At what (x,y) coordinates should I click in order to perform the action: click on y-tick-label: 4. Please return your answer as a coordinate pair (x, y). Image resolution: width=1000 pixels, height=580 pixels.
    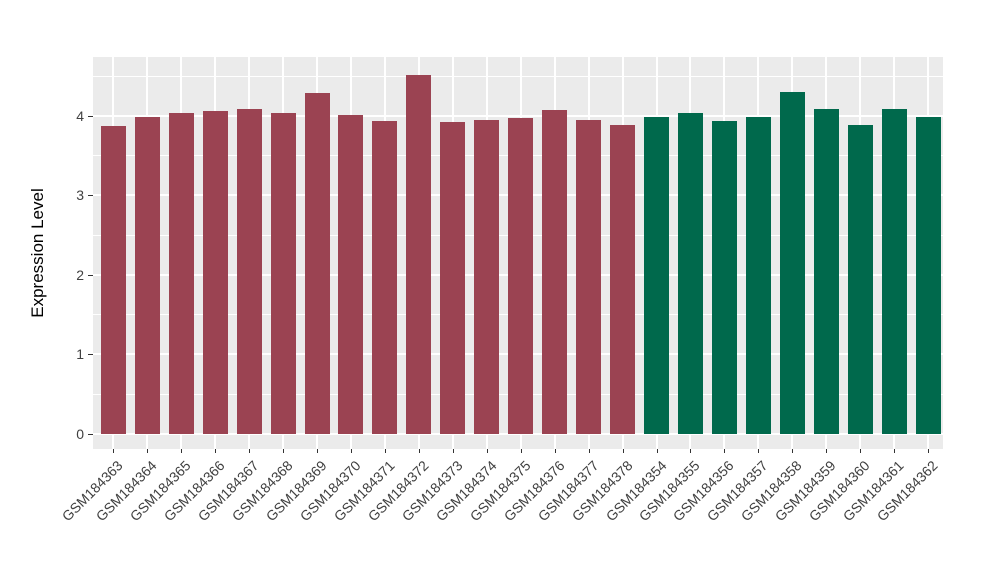
    Looking at the image, I should click on (80, 115).